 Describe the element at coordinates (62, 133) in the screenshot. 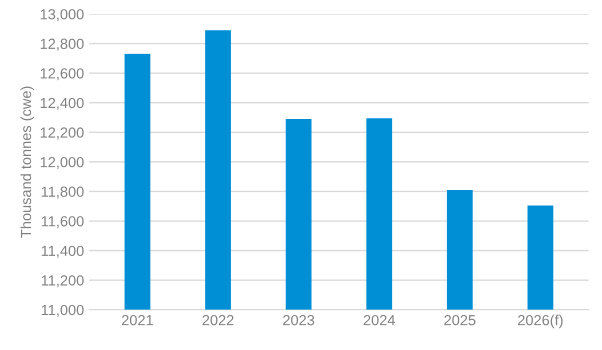

I see `y-tick-label: 12,200` at that location.